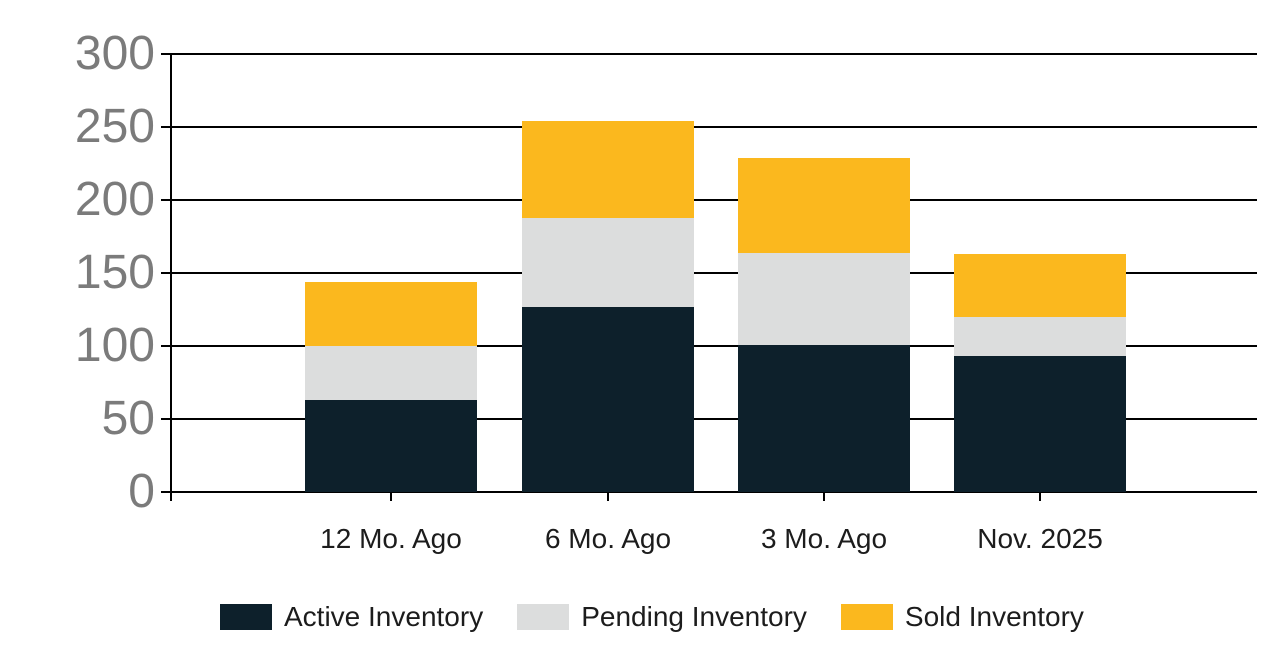 The image size is (1261, 663). Describe the element at coordinates (384, 616) in the screenshot. I see `legend-label-active-inventory: Active Inventory` at that location.